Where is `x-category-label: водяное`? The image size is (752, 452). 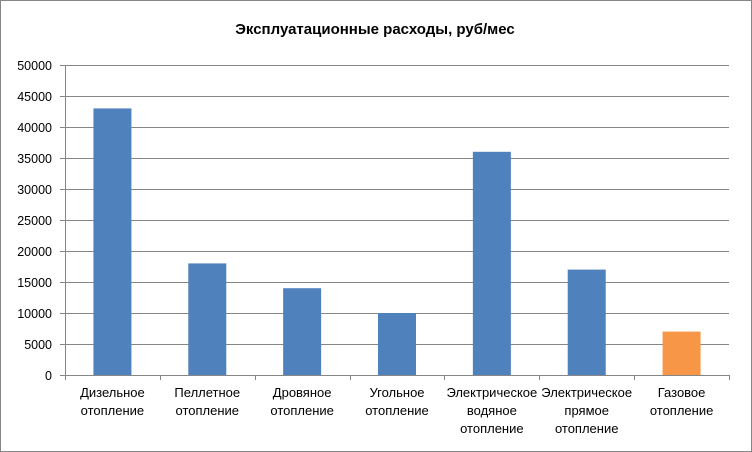
x-category-label: водяное is located at coordinates (492, 410).